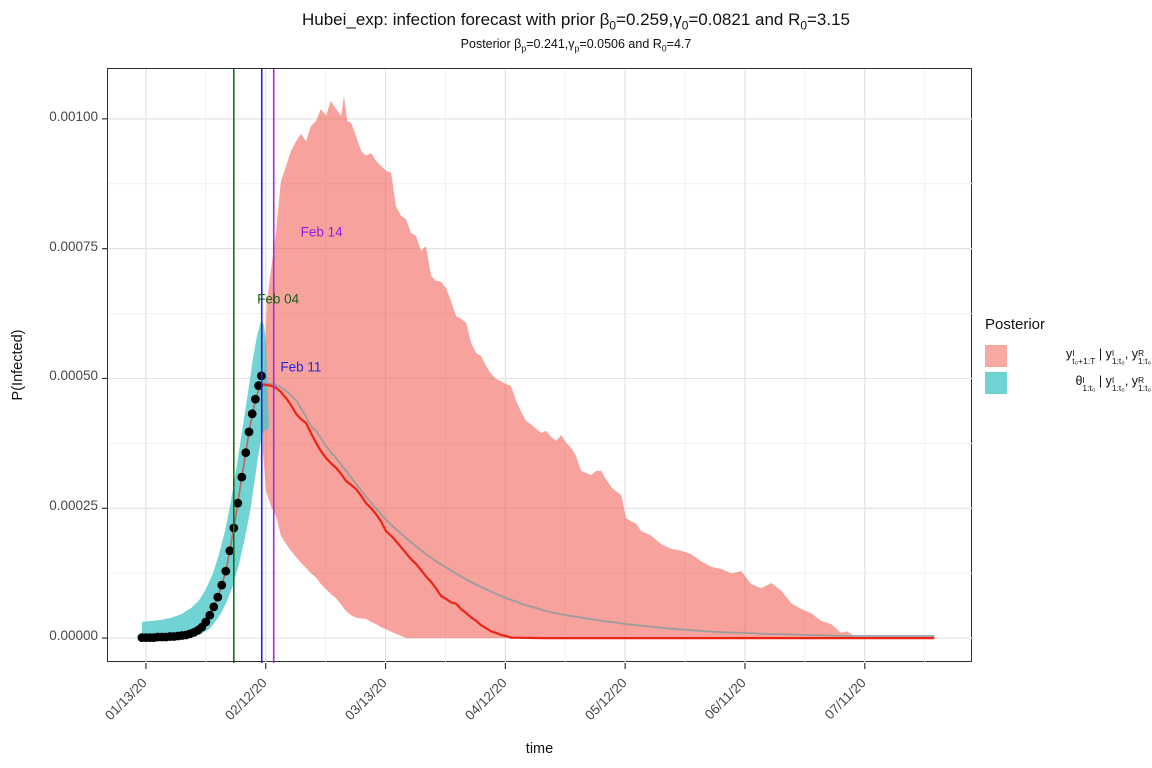 This screenshot has height=768, width=1152. What do you see at coordinates (539, 749) in the screenshot?
I see `x-axis-title: time` at bounding box center [539, 749].